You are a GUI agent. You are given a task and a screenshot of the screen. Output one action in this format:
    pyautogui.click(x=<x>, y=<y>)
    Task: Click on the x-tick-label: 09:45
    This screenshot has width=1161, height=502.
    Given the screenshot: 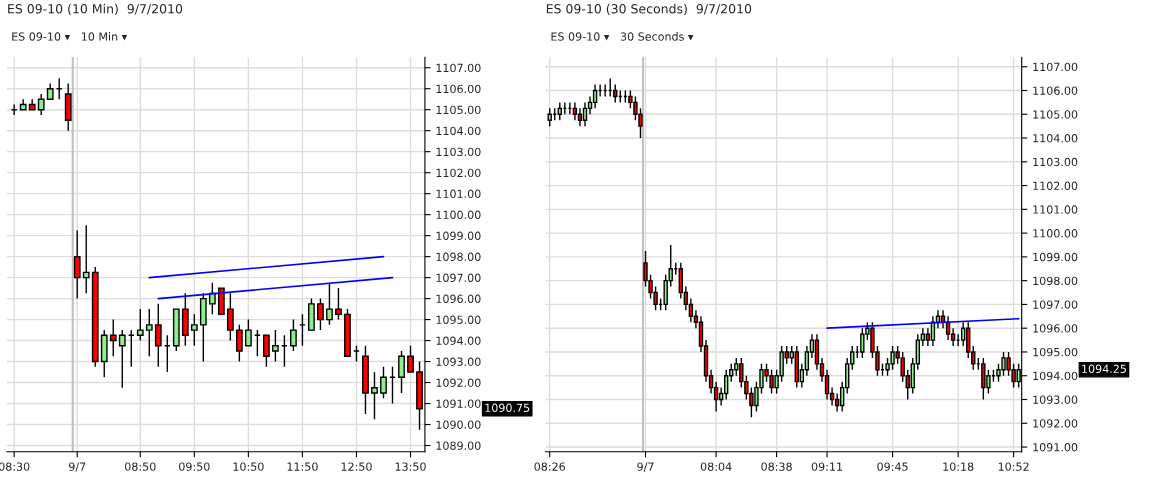 What is the action you would take?
    pyautogui.click(x=892, y=466)
    